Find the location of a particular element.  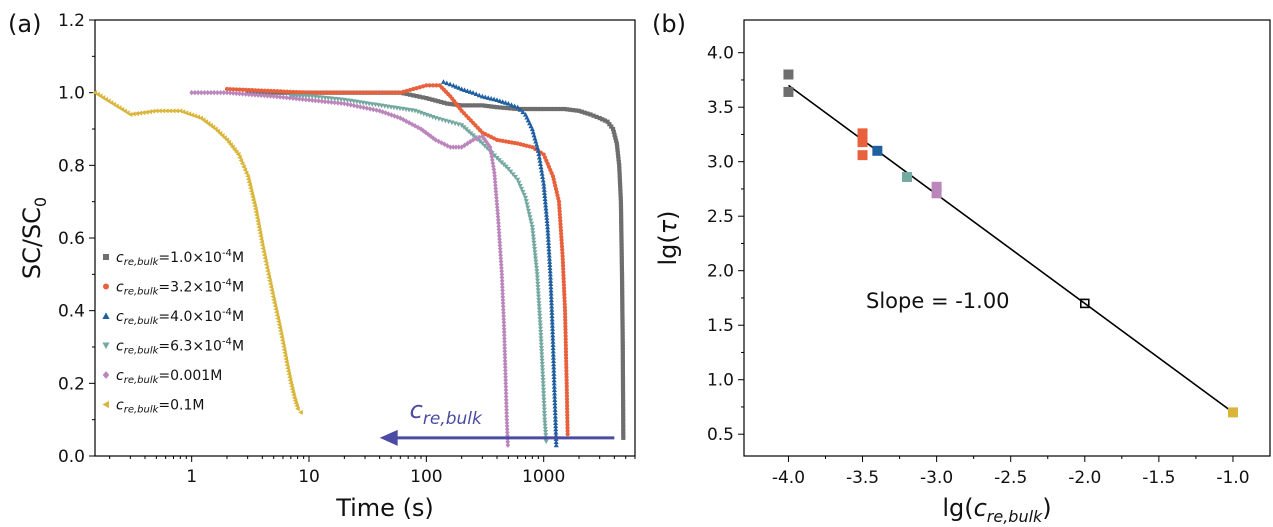

legend-entry: cre,bulk=0.1M is located at coordinates (153, 407).